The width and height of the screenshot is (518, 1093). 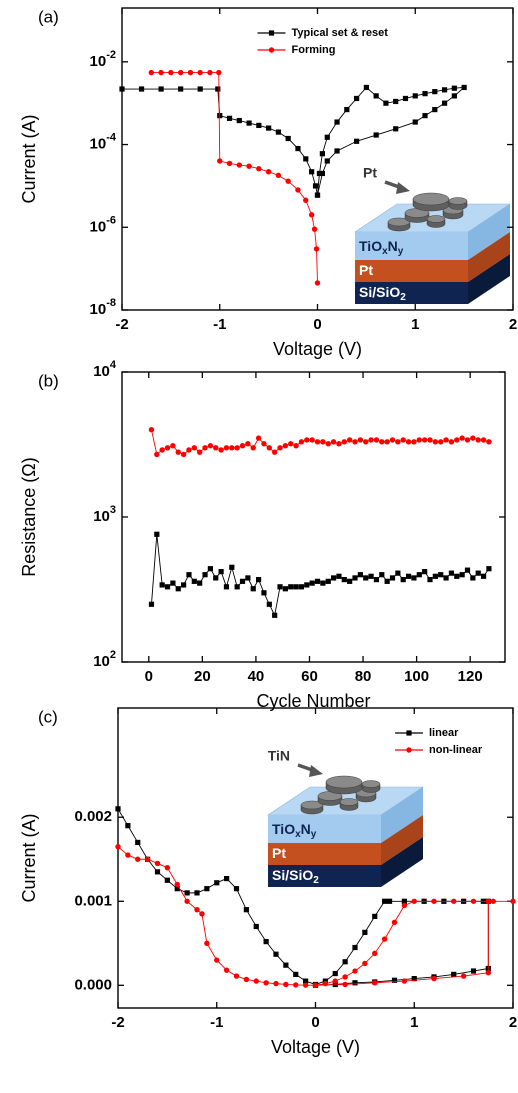 I want to click on electrode-label: Pt, so click(x=370, y=173).